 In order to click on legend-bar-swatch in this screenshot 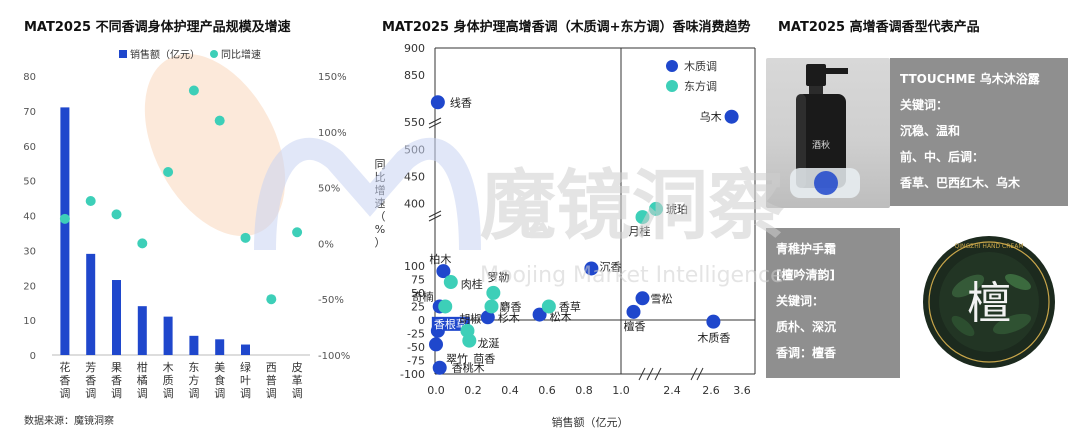, I will do `click(123, 54)`.